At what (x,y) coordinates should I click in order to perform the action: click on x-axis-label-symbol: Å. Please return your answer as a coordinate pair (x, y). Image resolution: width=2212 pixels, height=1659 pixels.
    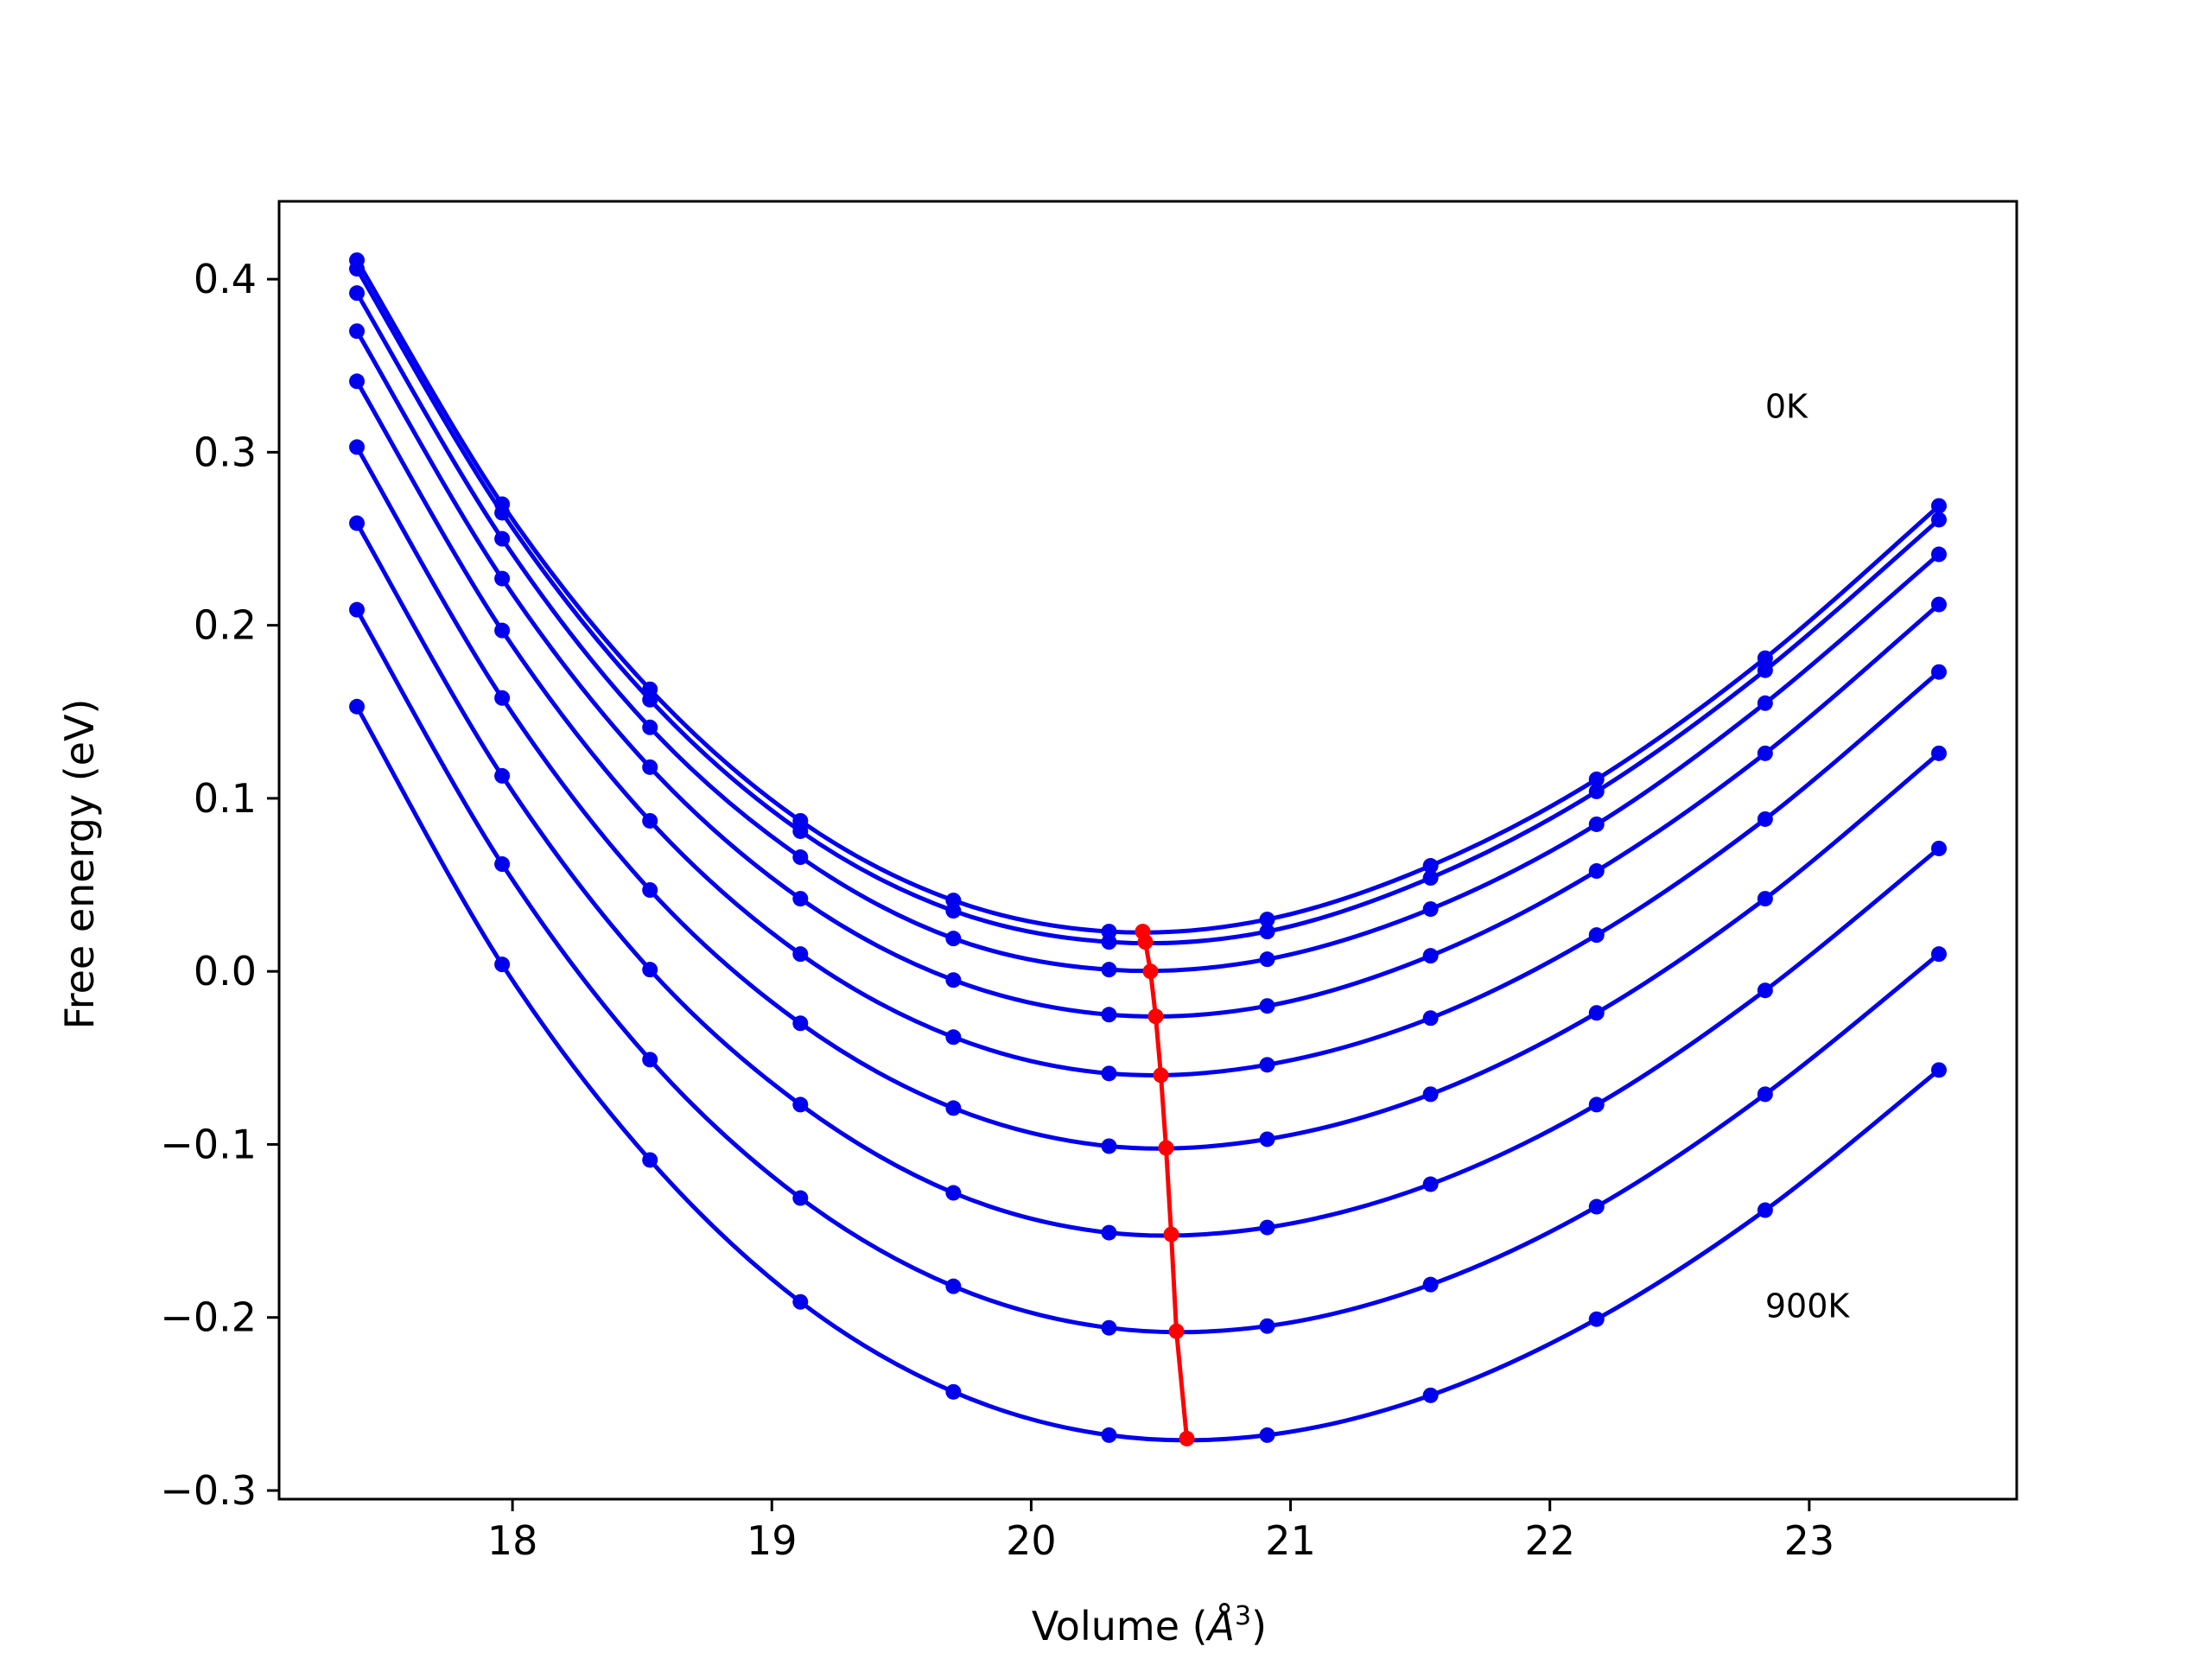
    Looking at the image, I should click on (1220, 1626).